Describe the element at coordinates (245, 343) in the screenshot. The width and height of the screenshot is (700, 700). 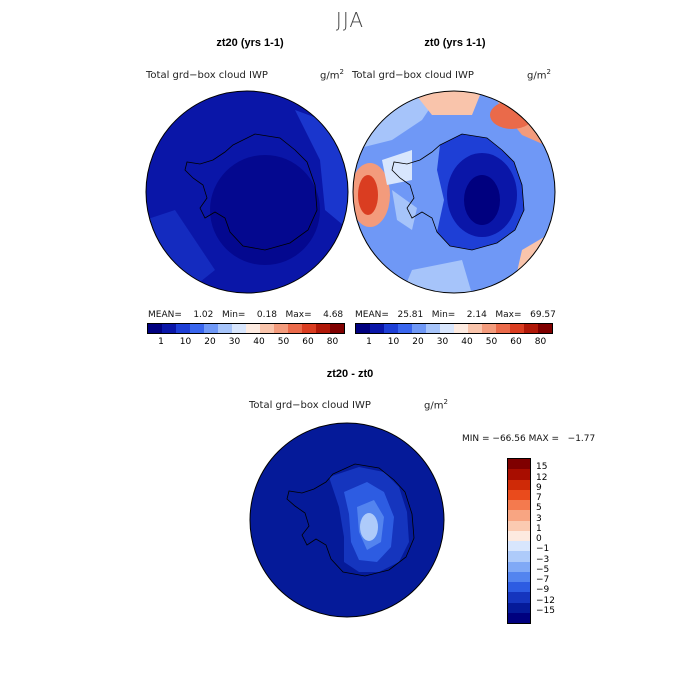
I see `panel1-colorbar-labels: 1 10 20 30 40 50 60 80` at that location.